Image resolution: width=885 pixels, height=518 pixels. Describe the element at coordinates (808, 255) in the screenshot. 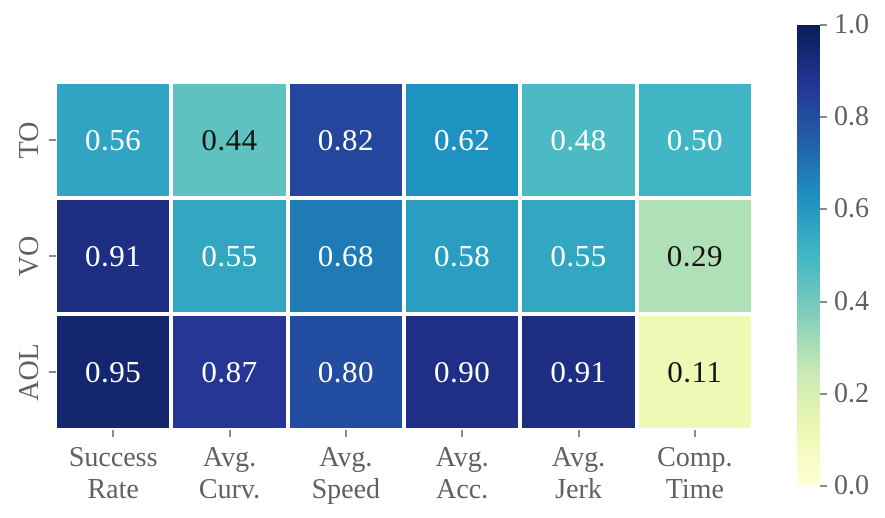

I see `colorbar-gradient` at that location.